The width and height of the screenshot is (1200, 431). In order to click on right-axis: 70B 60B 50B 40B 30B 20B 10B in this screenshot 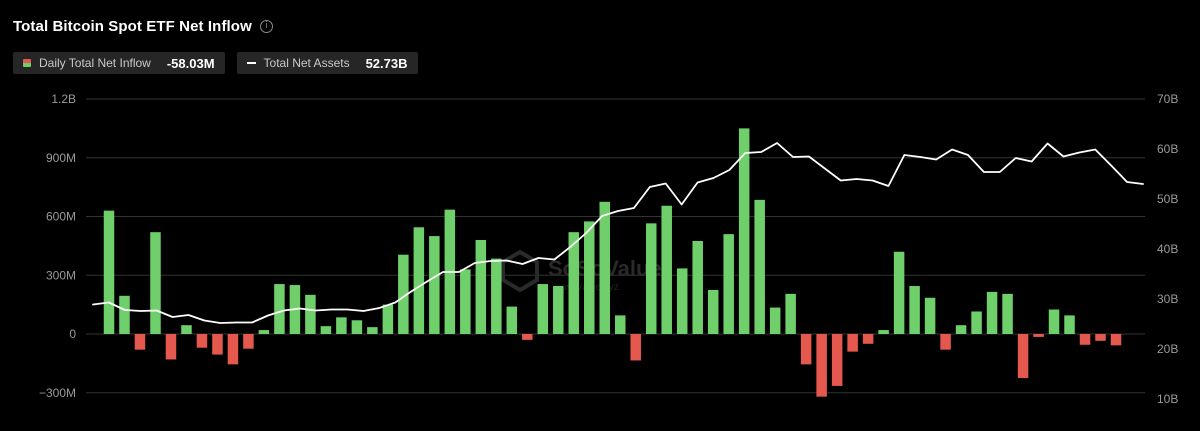, I will do `click(1167, 249)`.